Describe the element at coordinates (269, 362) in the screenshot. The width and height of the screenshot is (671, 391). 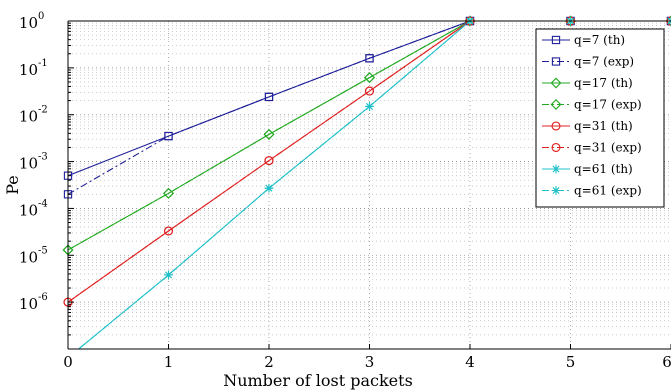
I see `x-tick-label: 2` at that location.